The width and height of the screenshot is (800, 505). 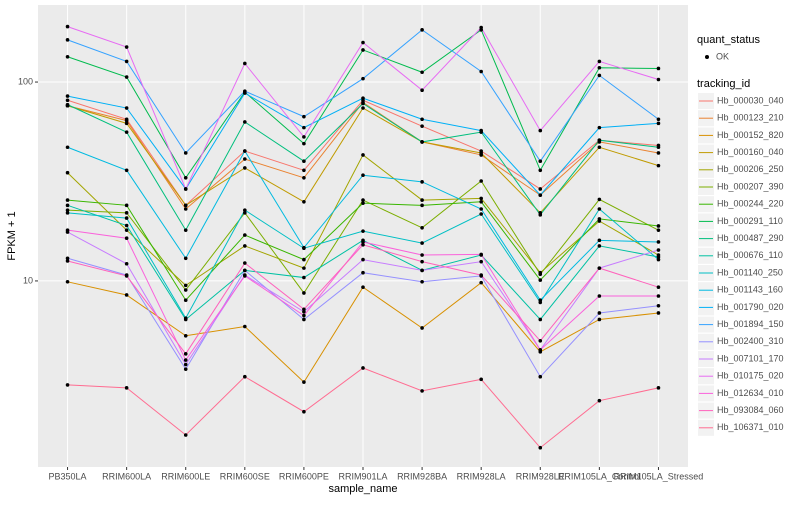 I want to click on y-axis-title: FPKM + 1, so click(x=12, y=235).